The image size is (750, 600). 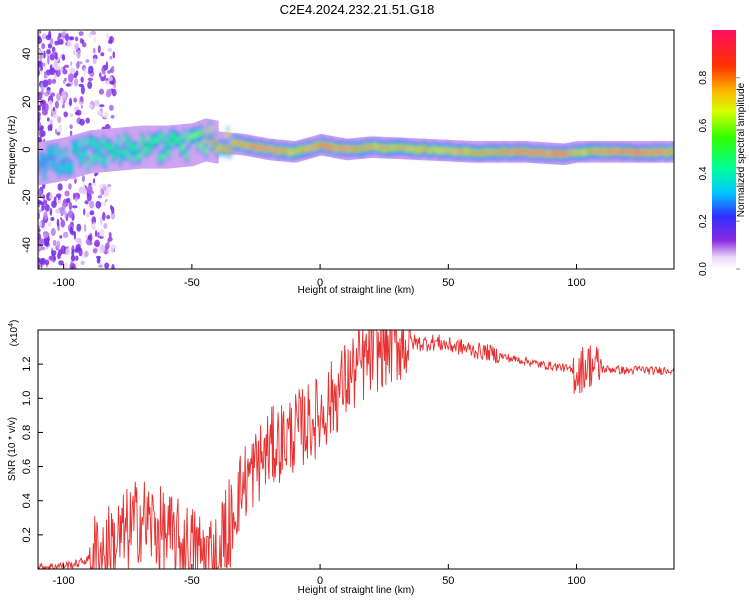 What do you see at coordinates (320, 581) in the screenshot?
I see `x-tick-label: 0` at bounding box center [320, 581].